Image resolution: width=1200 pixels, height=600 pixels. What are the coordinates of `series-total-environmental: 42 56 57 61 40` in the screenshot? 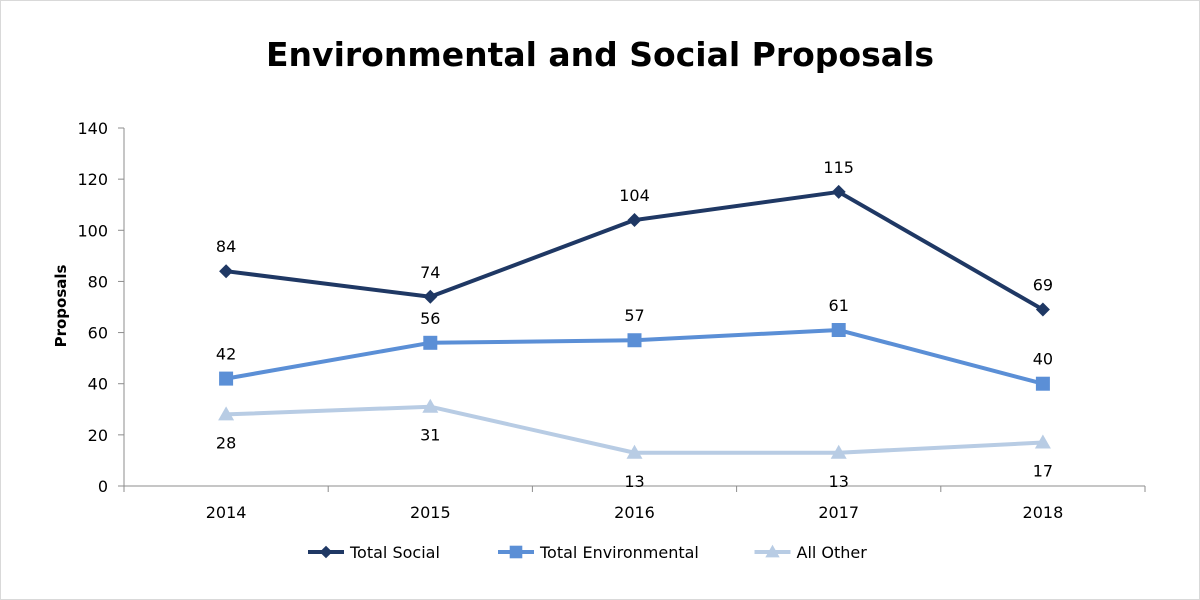 It's located at (634, 343).